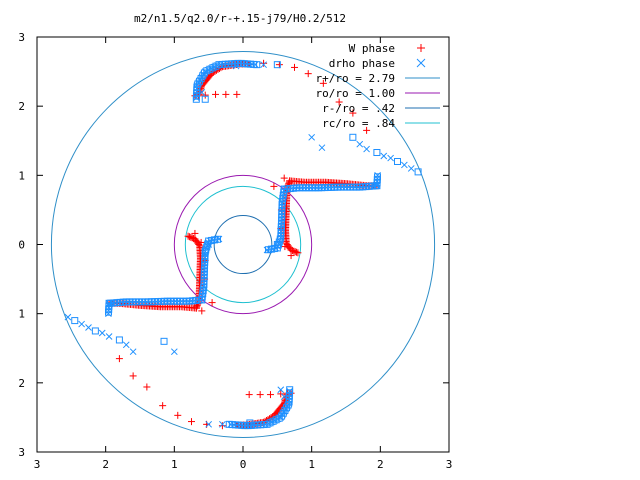 The height and width of the screenshot is (480, 640). What do you see at coordinates (372, 48) in the screenshot?
I see `legend-label: W phase` at bounding box center [372, 48].